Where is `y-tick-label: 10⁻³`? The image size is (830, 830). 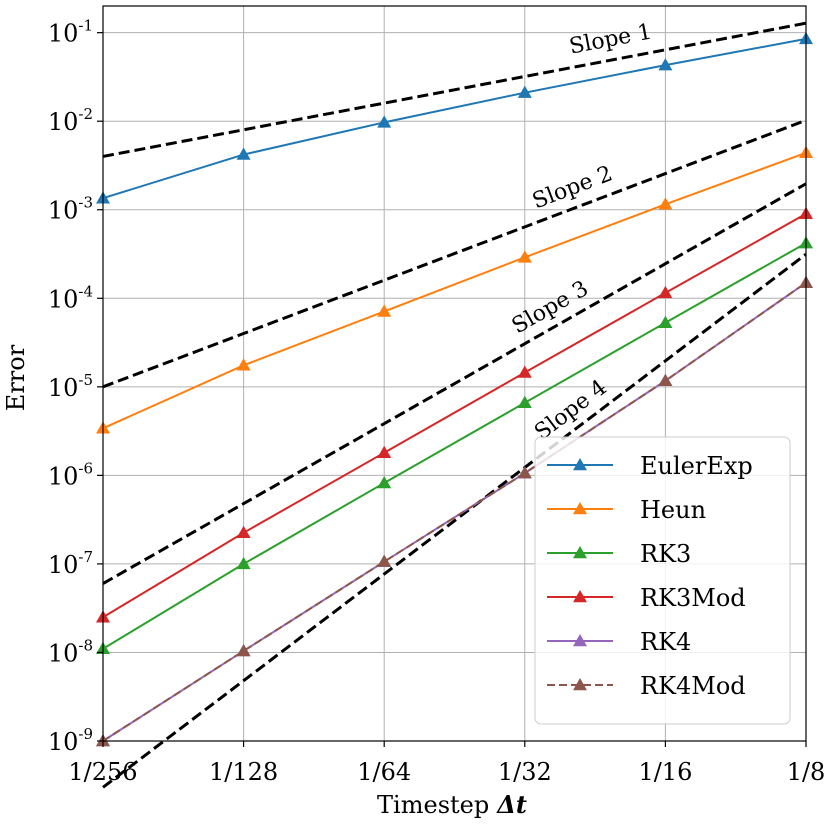
y-tick-label: 10⁻³ is located at coordinates (70, 209).